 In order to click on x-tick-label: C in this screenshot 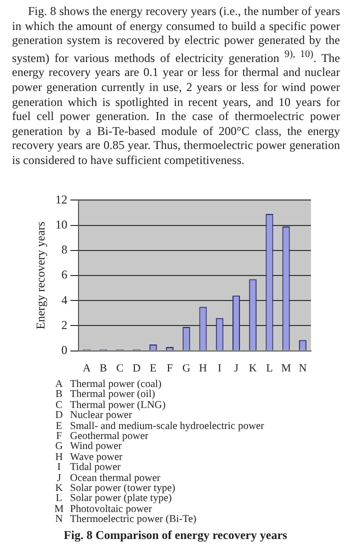, I will do `click(120, 368)`.